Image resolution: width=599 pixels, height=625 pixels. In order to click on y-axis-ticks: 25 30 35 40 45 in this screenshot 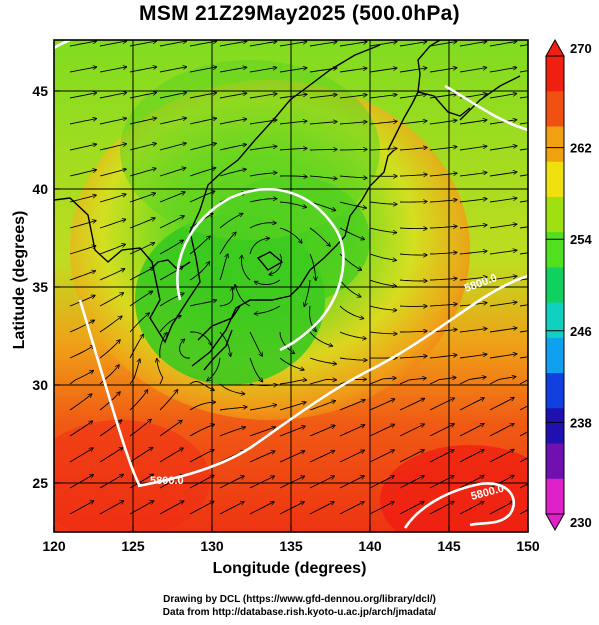, I will do `click(46, 287)`.